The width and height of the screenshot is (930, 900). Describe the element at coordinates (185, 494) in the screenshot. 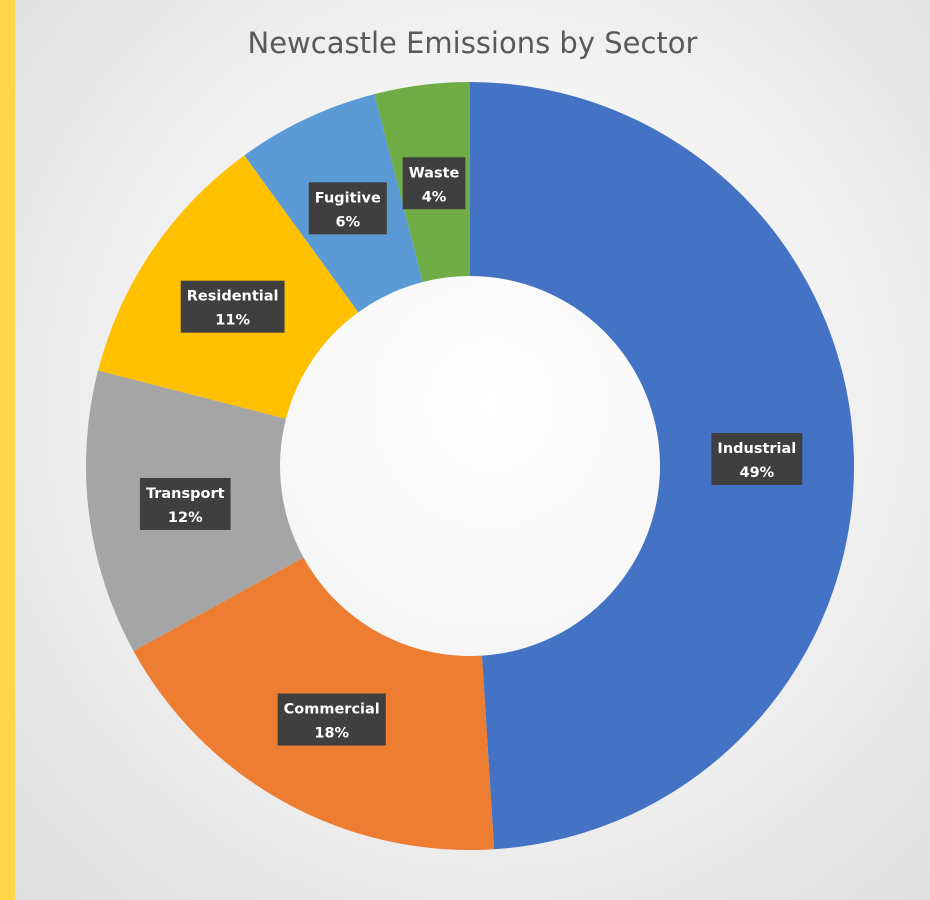

I see `data-label-name: Transport` at that location.